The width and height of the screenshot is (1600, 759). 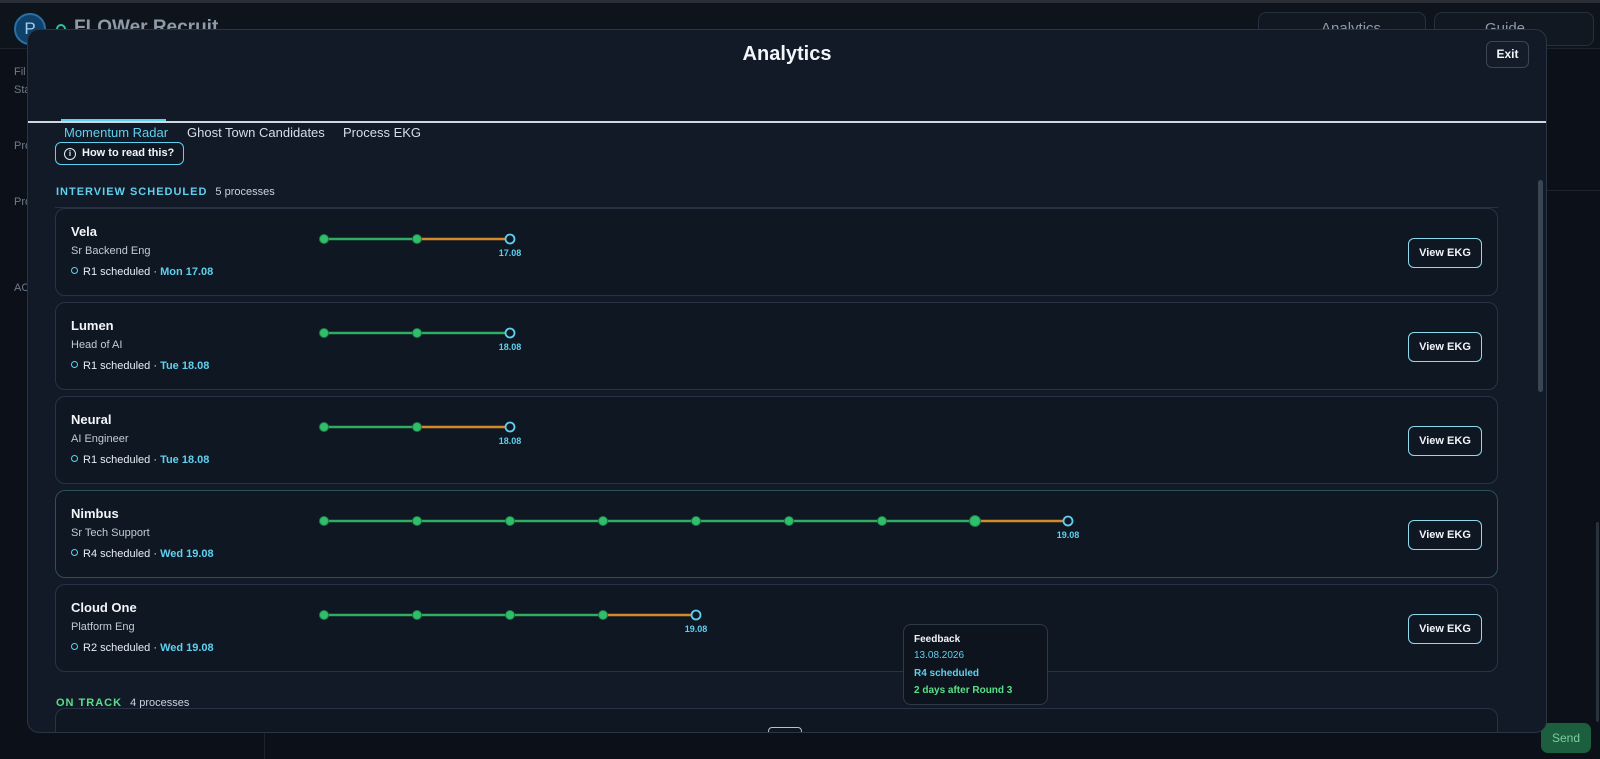 What do you see at coordinates (963, 690) in the screenshot?
I see `tooltip-note: 2 days after Round 3` at bounding box center [963, 690].